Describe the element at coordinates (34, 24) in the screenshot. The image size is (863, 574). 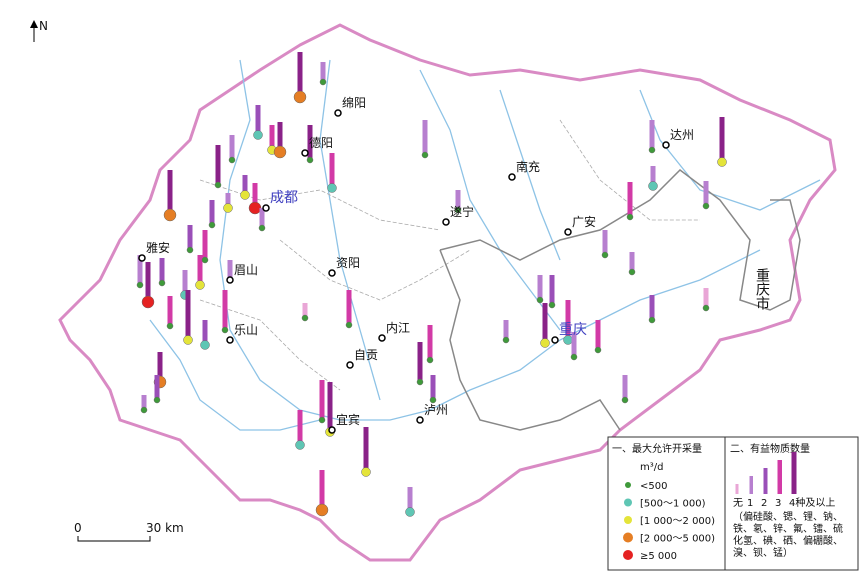
I see `north-arrowhead` at that location.